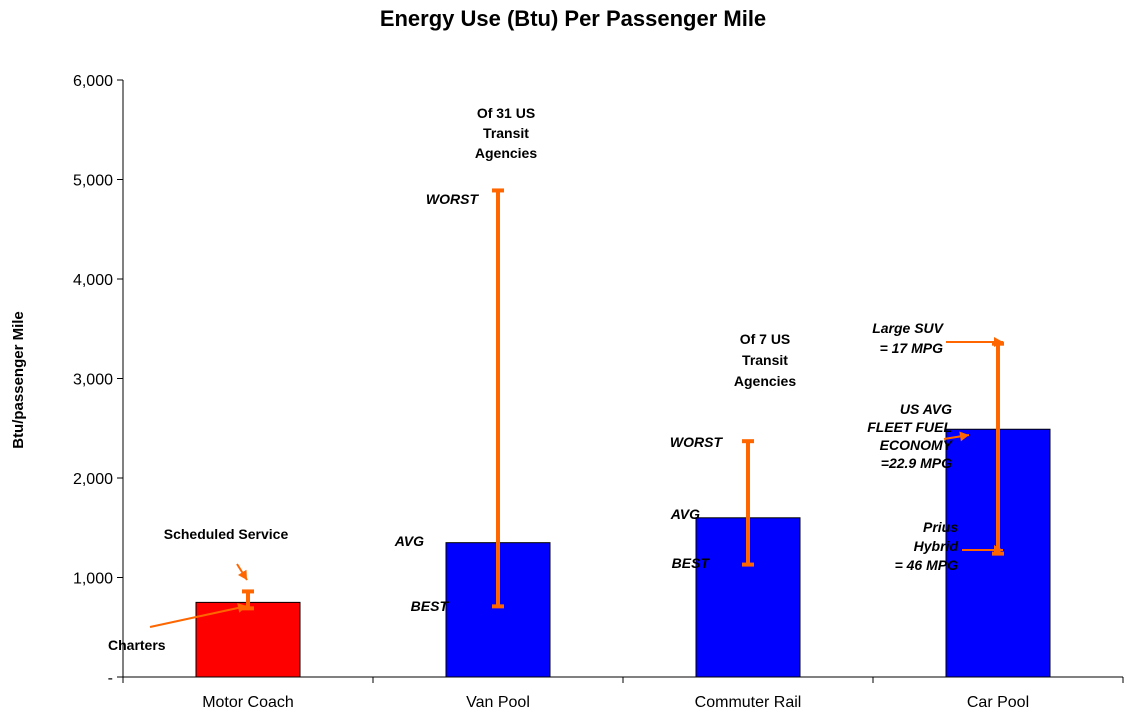  I want to click on x-tick-label: Van Pool, so click(498, 702).